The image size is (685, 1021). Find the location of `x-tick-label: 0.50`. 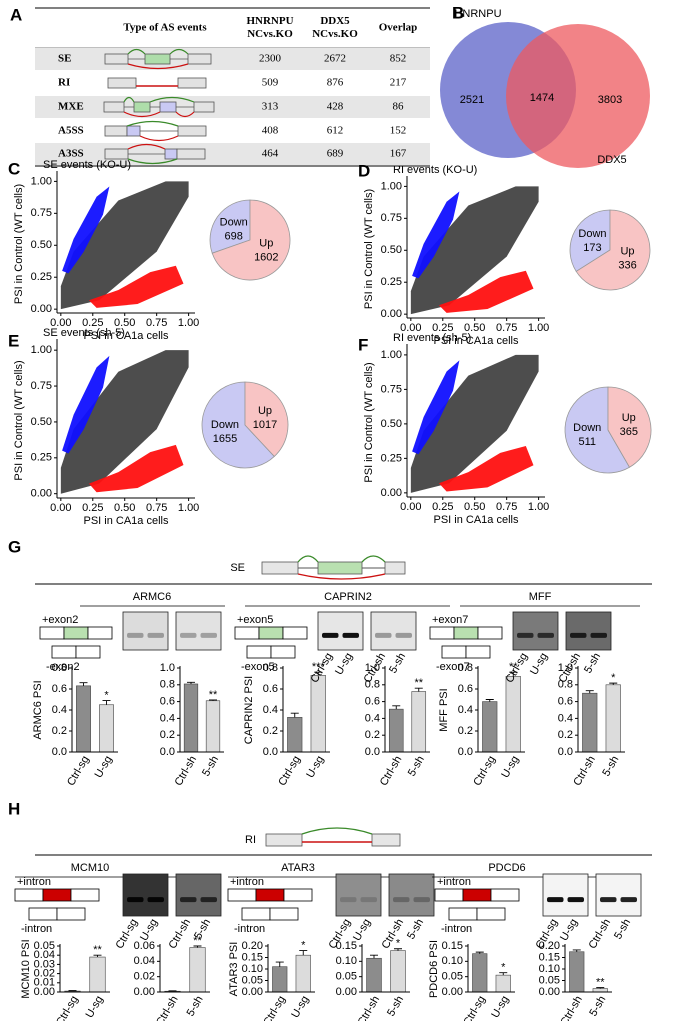

x-tick-label: 0.50 is located at coordinates (474, 328).